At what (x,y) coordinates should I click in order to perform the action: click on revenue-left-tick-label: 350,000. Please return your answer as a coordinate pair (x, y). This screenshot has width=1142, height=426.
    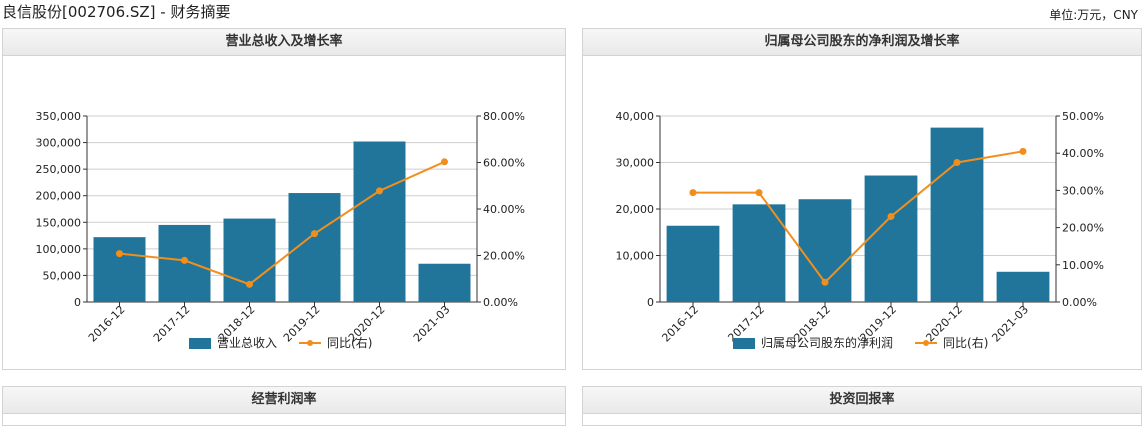
    Looking at the image, I should click on (59, 116).